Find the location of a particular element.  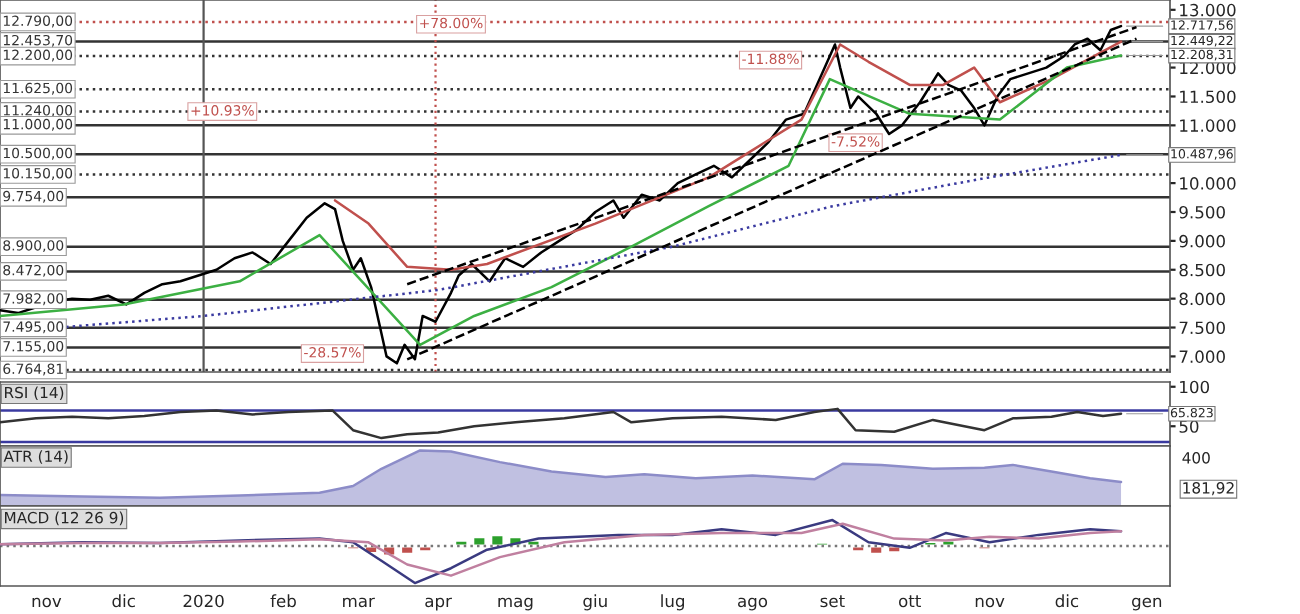

x-tick-label: apr is located at coordinates (438, 604).